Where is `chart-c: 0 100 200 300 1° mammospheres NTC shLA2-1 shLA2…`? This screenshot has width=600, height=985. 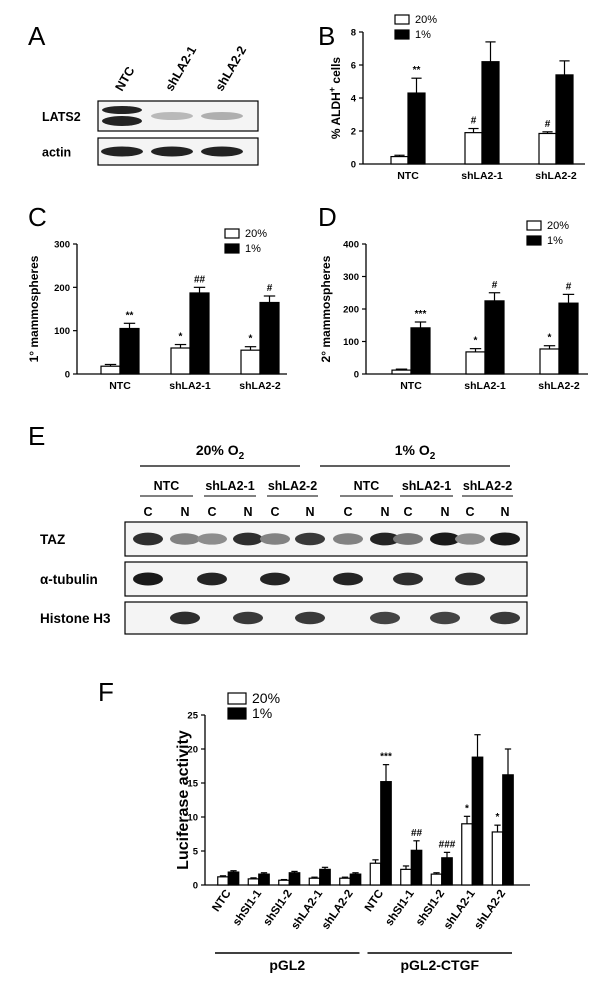 chart-c: 0 100 200 300 1° mammospheres NTC shLA2-1 shLA2… is located at coordinates (157, 310).